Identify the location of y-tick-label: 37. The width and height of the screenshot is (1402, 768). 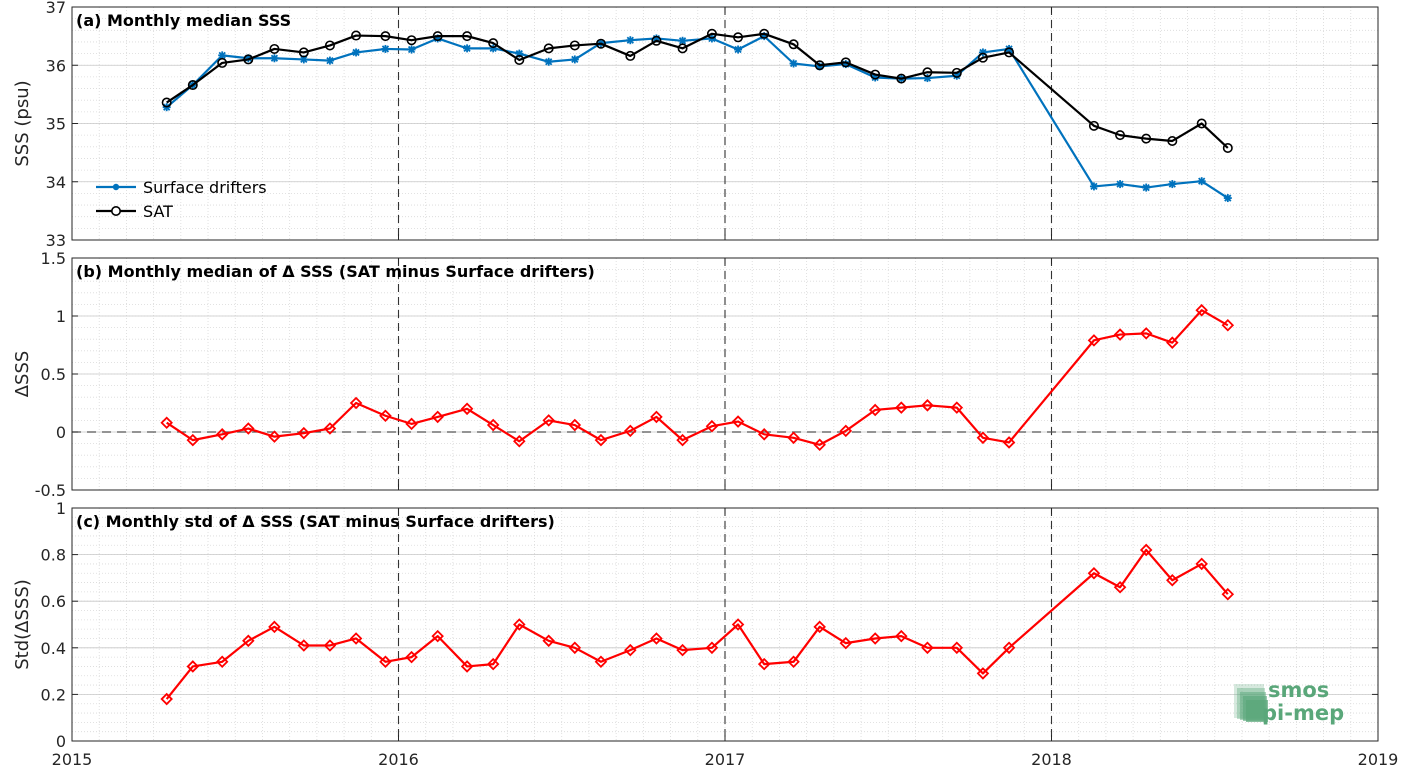
(56, 8).